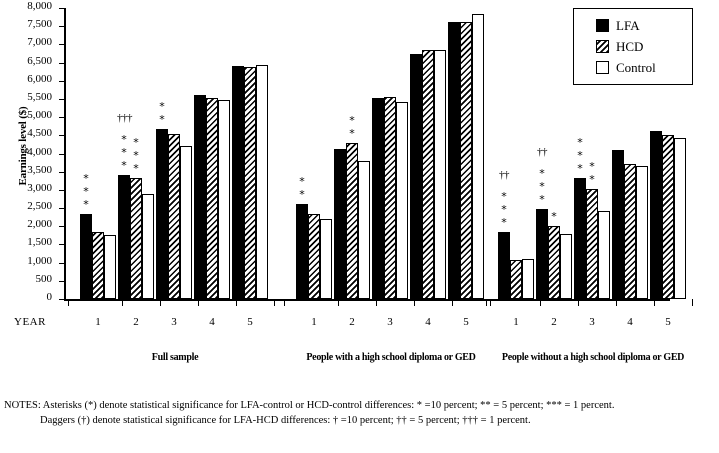  I want to click on bar-cluster: * * * * ††, so click(554, 153).